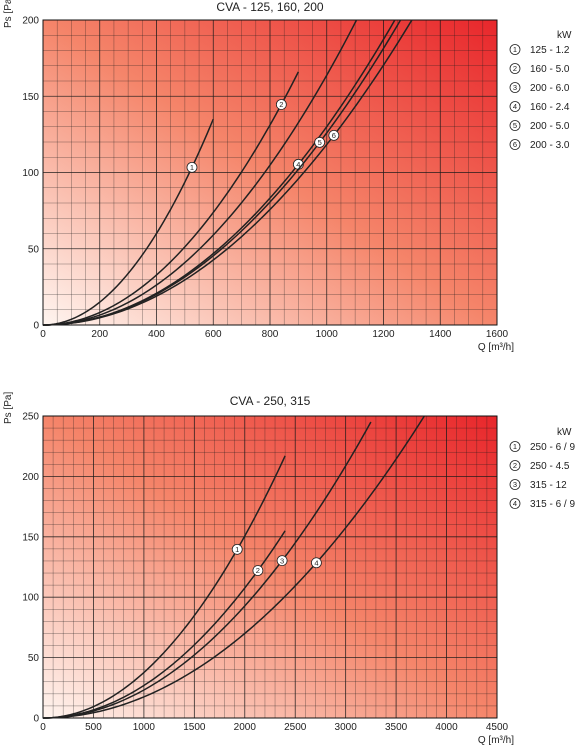 This screenshot has height=755, width=580. I want to click on chart2-y-tick-label: 50, so click(34, 658).